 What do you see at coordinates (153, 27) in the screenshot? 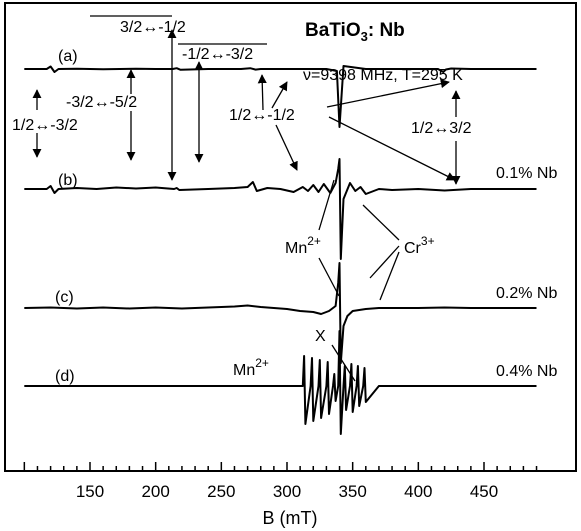
I see `annotation-3/2-to--1/2: 3/2↔-1/2` at bounding box center [153, 27].